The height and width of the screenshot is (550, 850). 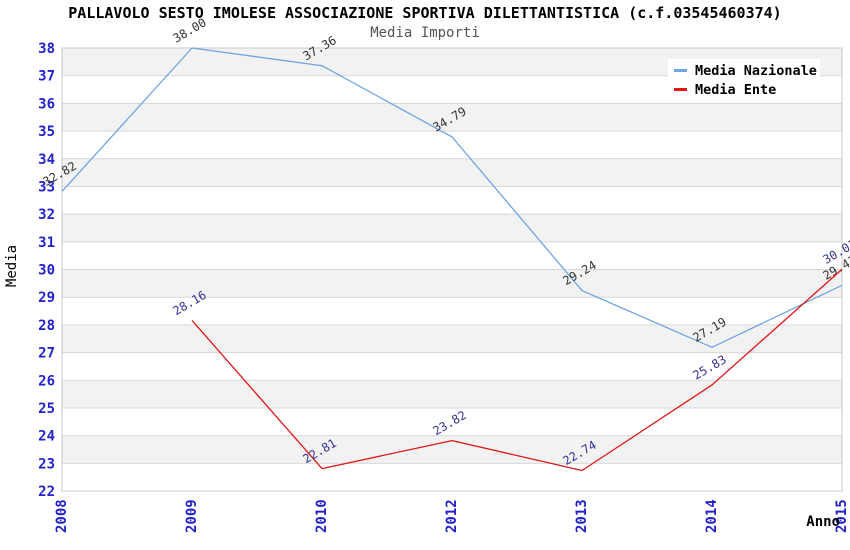 What do you see at coordinates (46, 243) in the screenshot?
I see `y-tick-label: 31` at bounding box center [46, 243].